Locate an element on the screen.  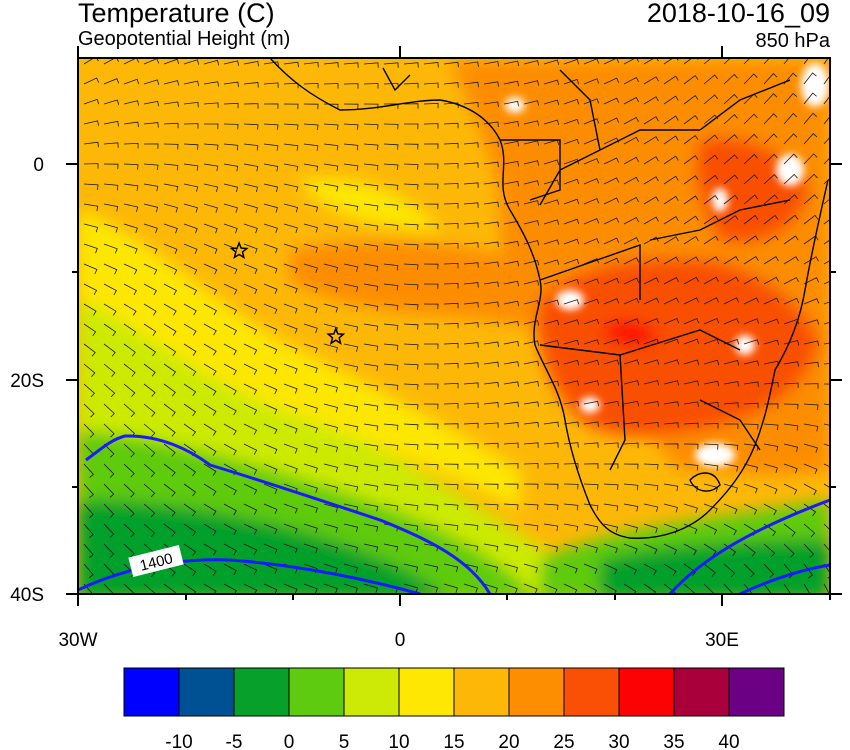
map-subtitle: Geopotential Height (m) is located at coordinates (184, 39).